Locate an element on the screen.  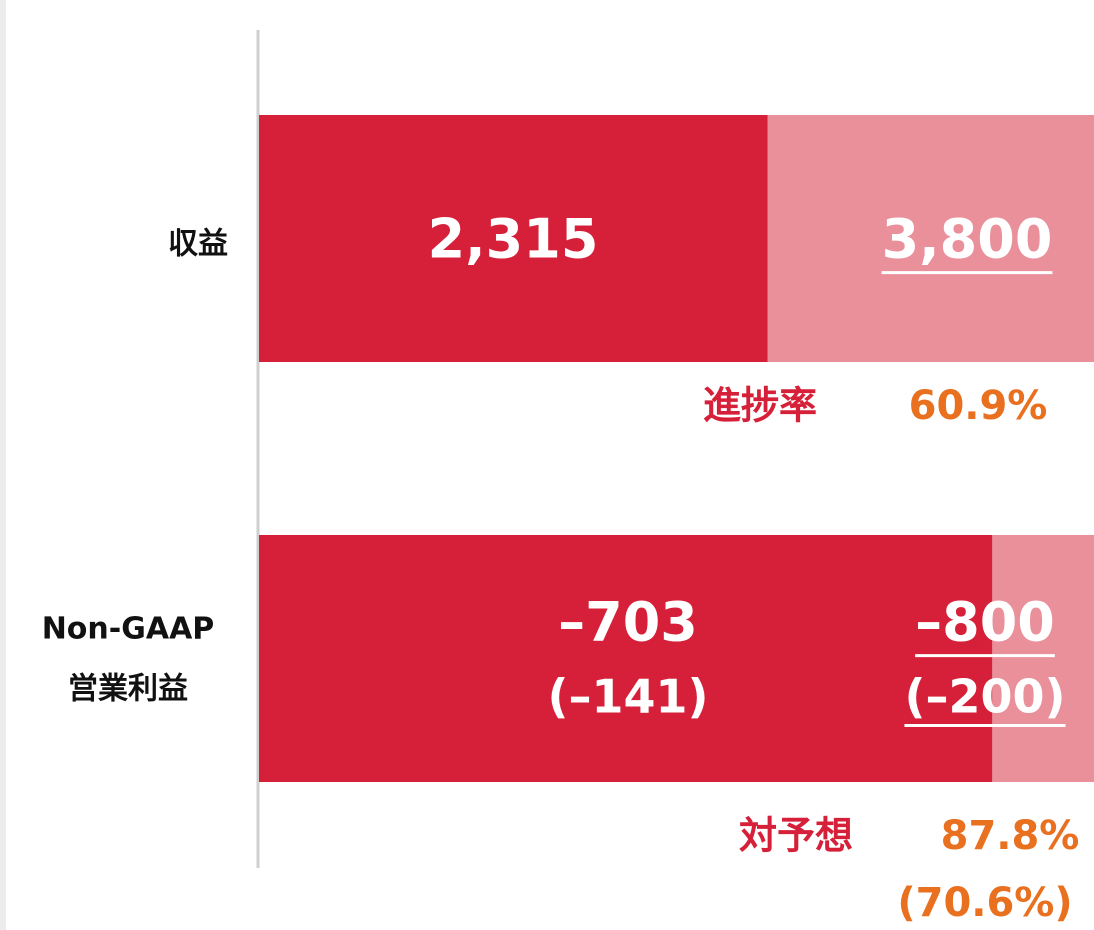
target-label: –800 is located at coordinates (985, 622).